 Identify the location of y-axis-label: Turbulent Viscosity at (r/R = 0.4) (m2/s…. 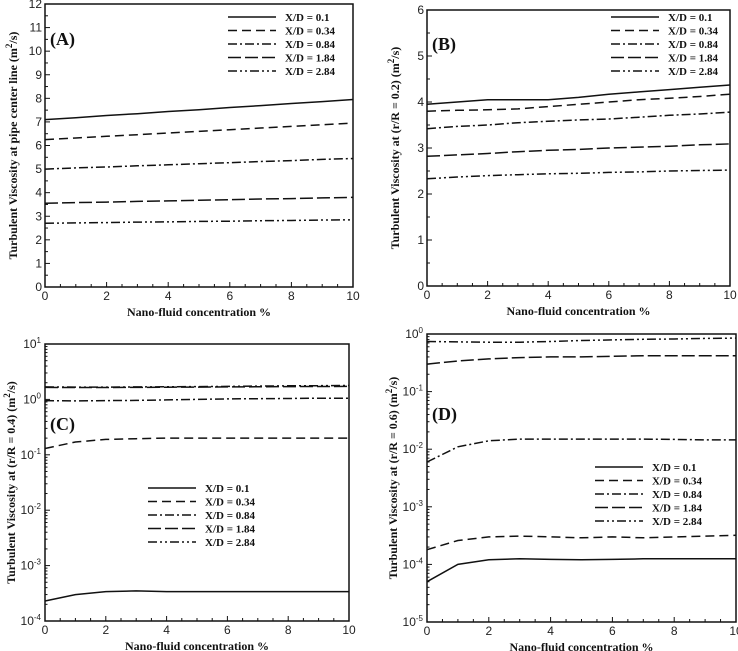
(10, 482).